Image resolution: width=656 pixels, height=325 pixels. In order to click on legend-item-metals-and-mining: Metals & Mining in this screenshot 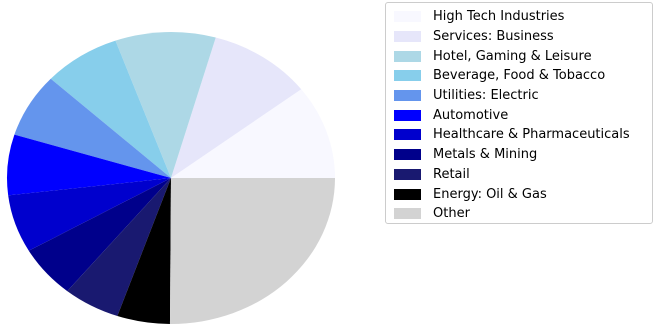, I will do `click(523, 155)`.